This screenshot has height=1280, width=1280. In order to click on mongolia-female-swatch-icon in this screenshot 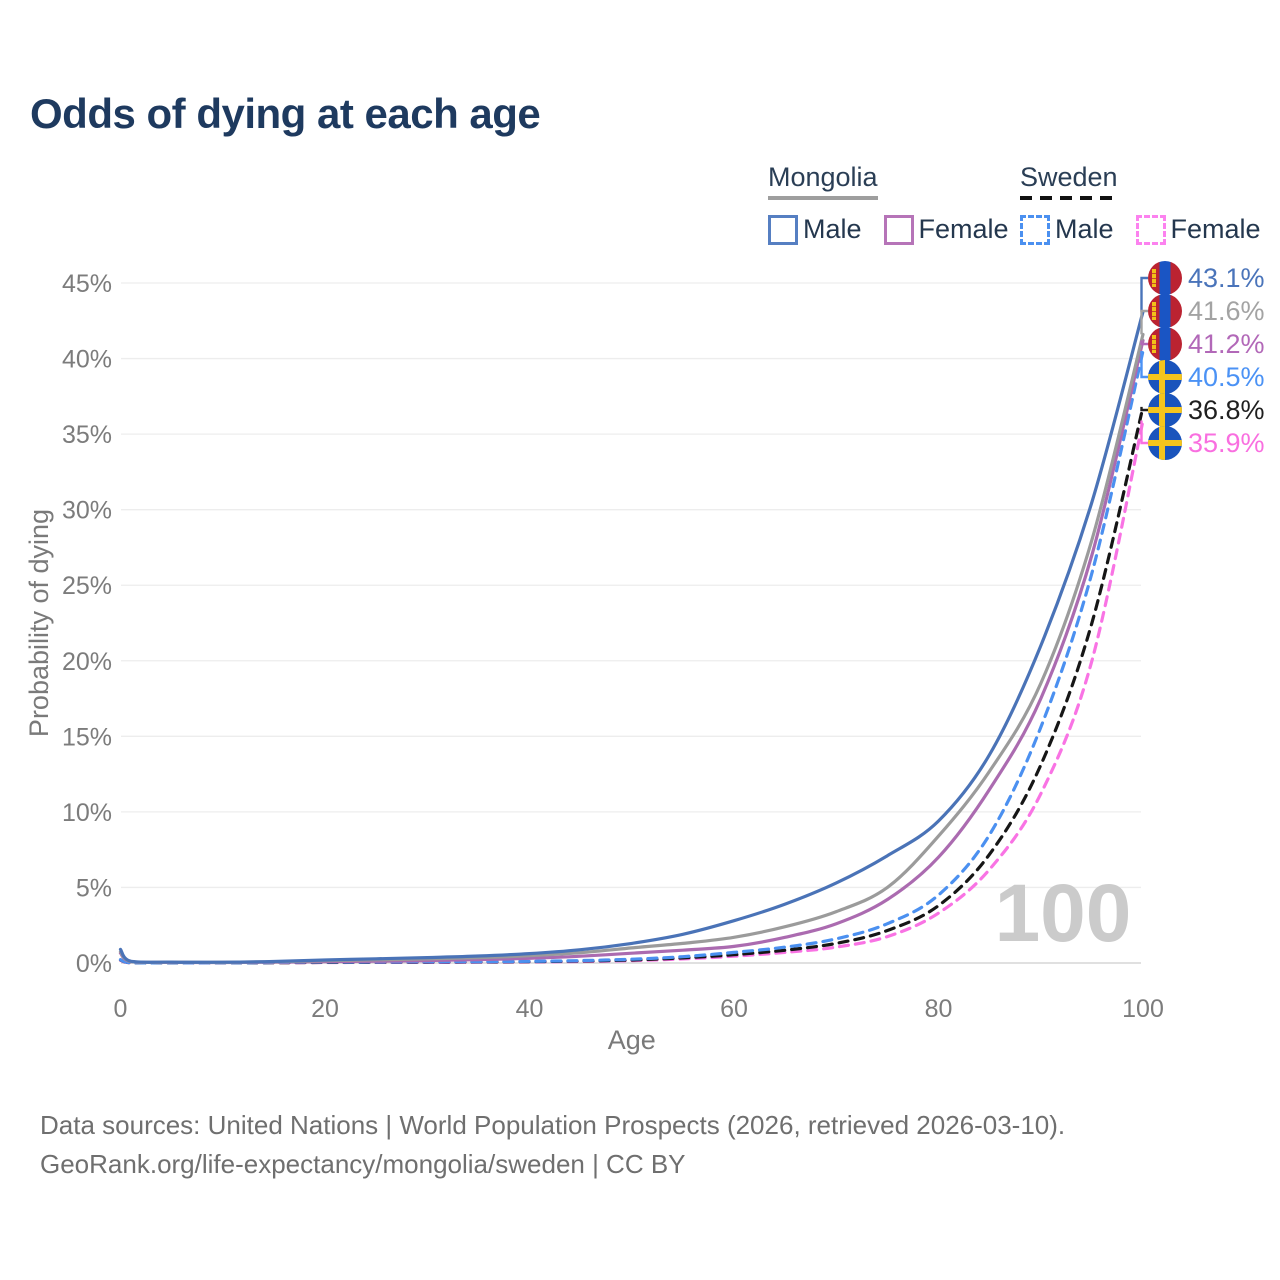, I will do `click(898, 229)`.